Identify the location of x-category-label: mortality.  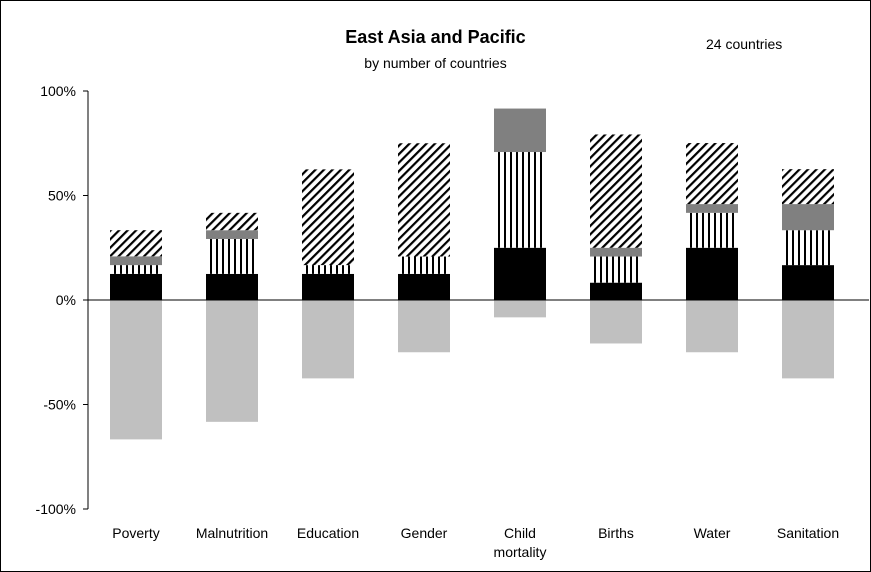
(520, 552).